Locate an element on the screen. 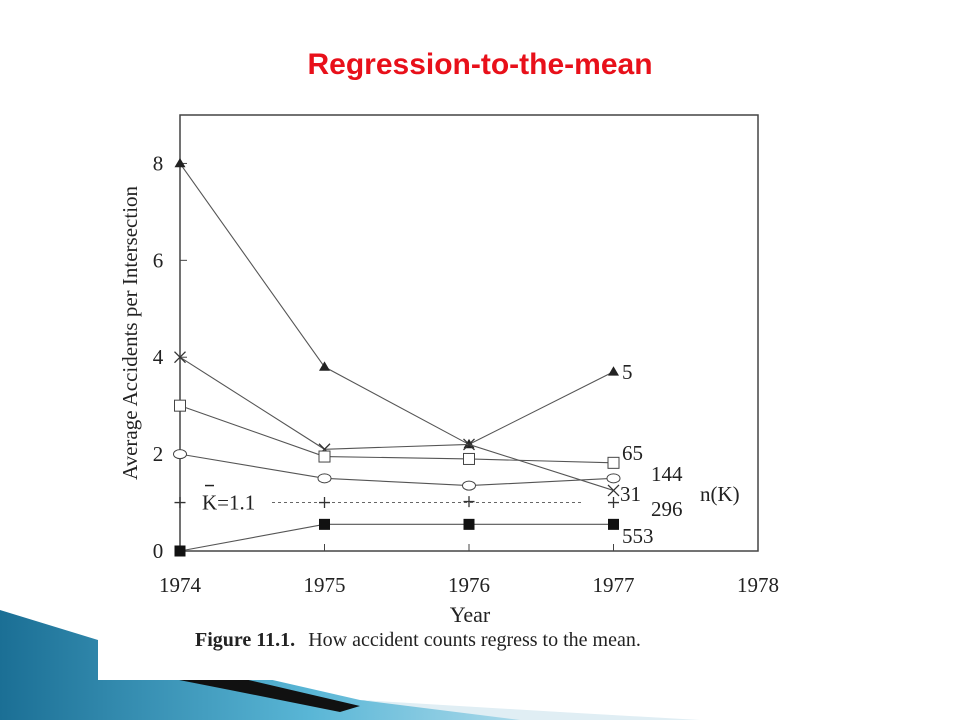 This screenshot has width=960, height=720. y-tick-label: 6 is located at coordinates (158, 260).